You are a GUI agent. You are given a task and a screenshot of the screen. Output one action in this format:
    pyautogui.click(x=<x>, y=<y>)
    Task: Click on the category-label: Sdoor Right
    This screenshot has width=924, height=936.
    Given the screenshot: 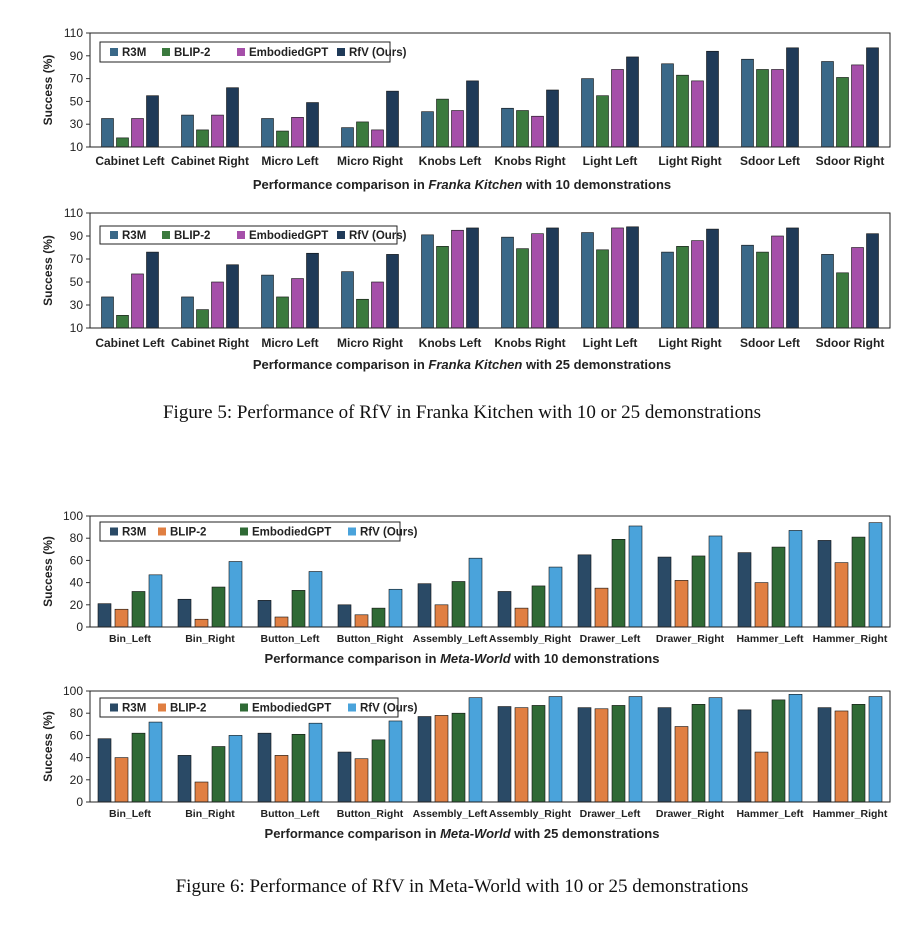 What is the action you would take?
    pyautogui.click(x=850, y=343)
    